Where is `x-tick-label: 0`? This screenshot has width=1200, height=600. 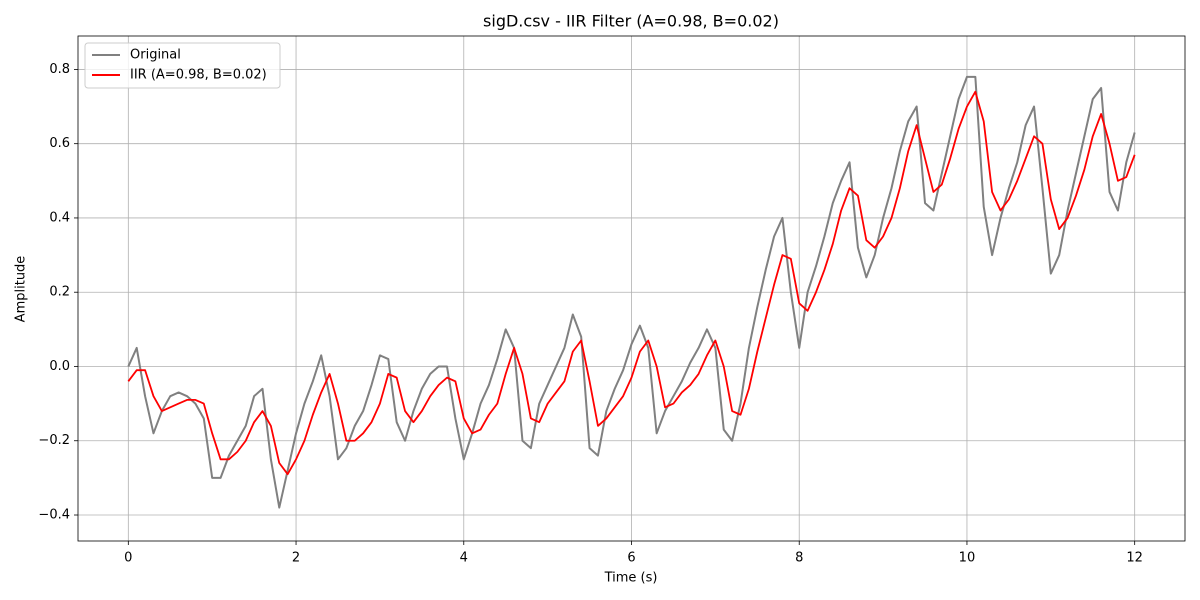
x-tick-label: 0 is located at coordinates (128, 558).